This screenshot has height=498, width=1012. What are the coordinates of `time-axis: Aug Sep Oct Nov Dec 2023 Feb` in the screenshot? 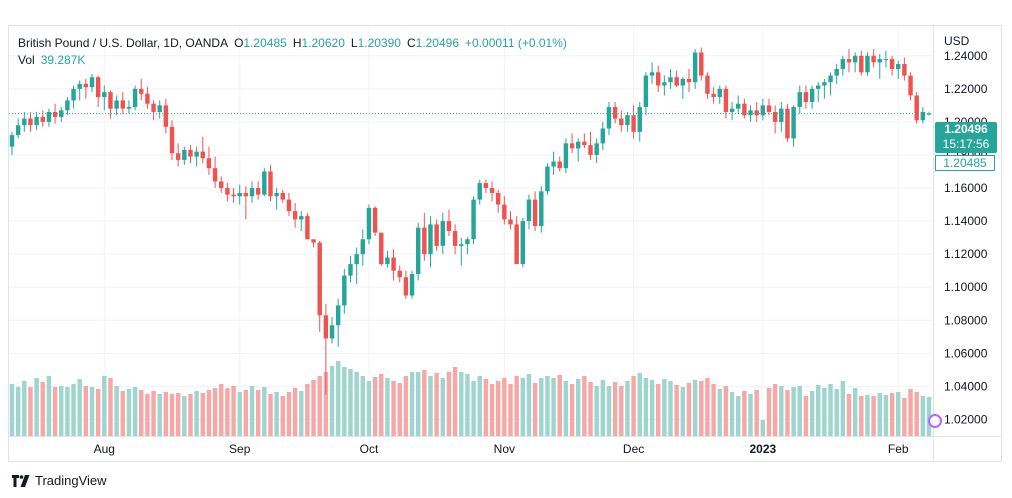 It's located at (501, 449).